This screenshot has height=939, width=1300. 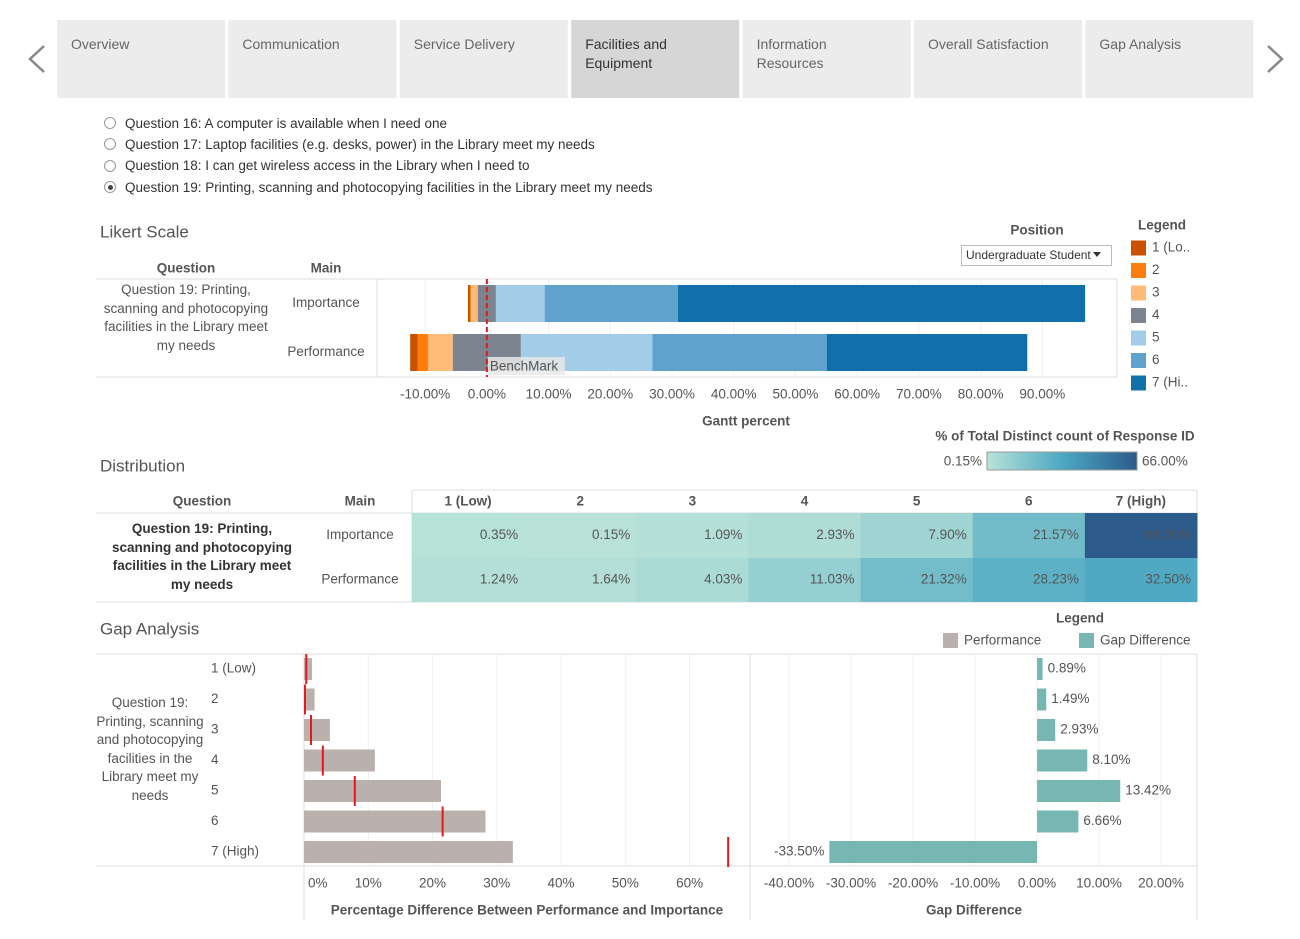 What do you see at coordinates (215, 790) in the screenshot?
I see `row-label: 5` at bounding box center [215, 790].